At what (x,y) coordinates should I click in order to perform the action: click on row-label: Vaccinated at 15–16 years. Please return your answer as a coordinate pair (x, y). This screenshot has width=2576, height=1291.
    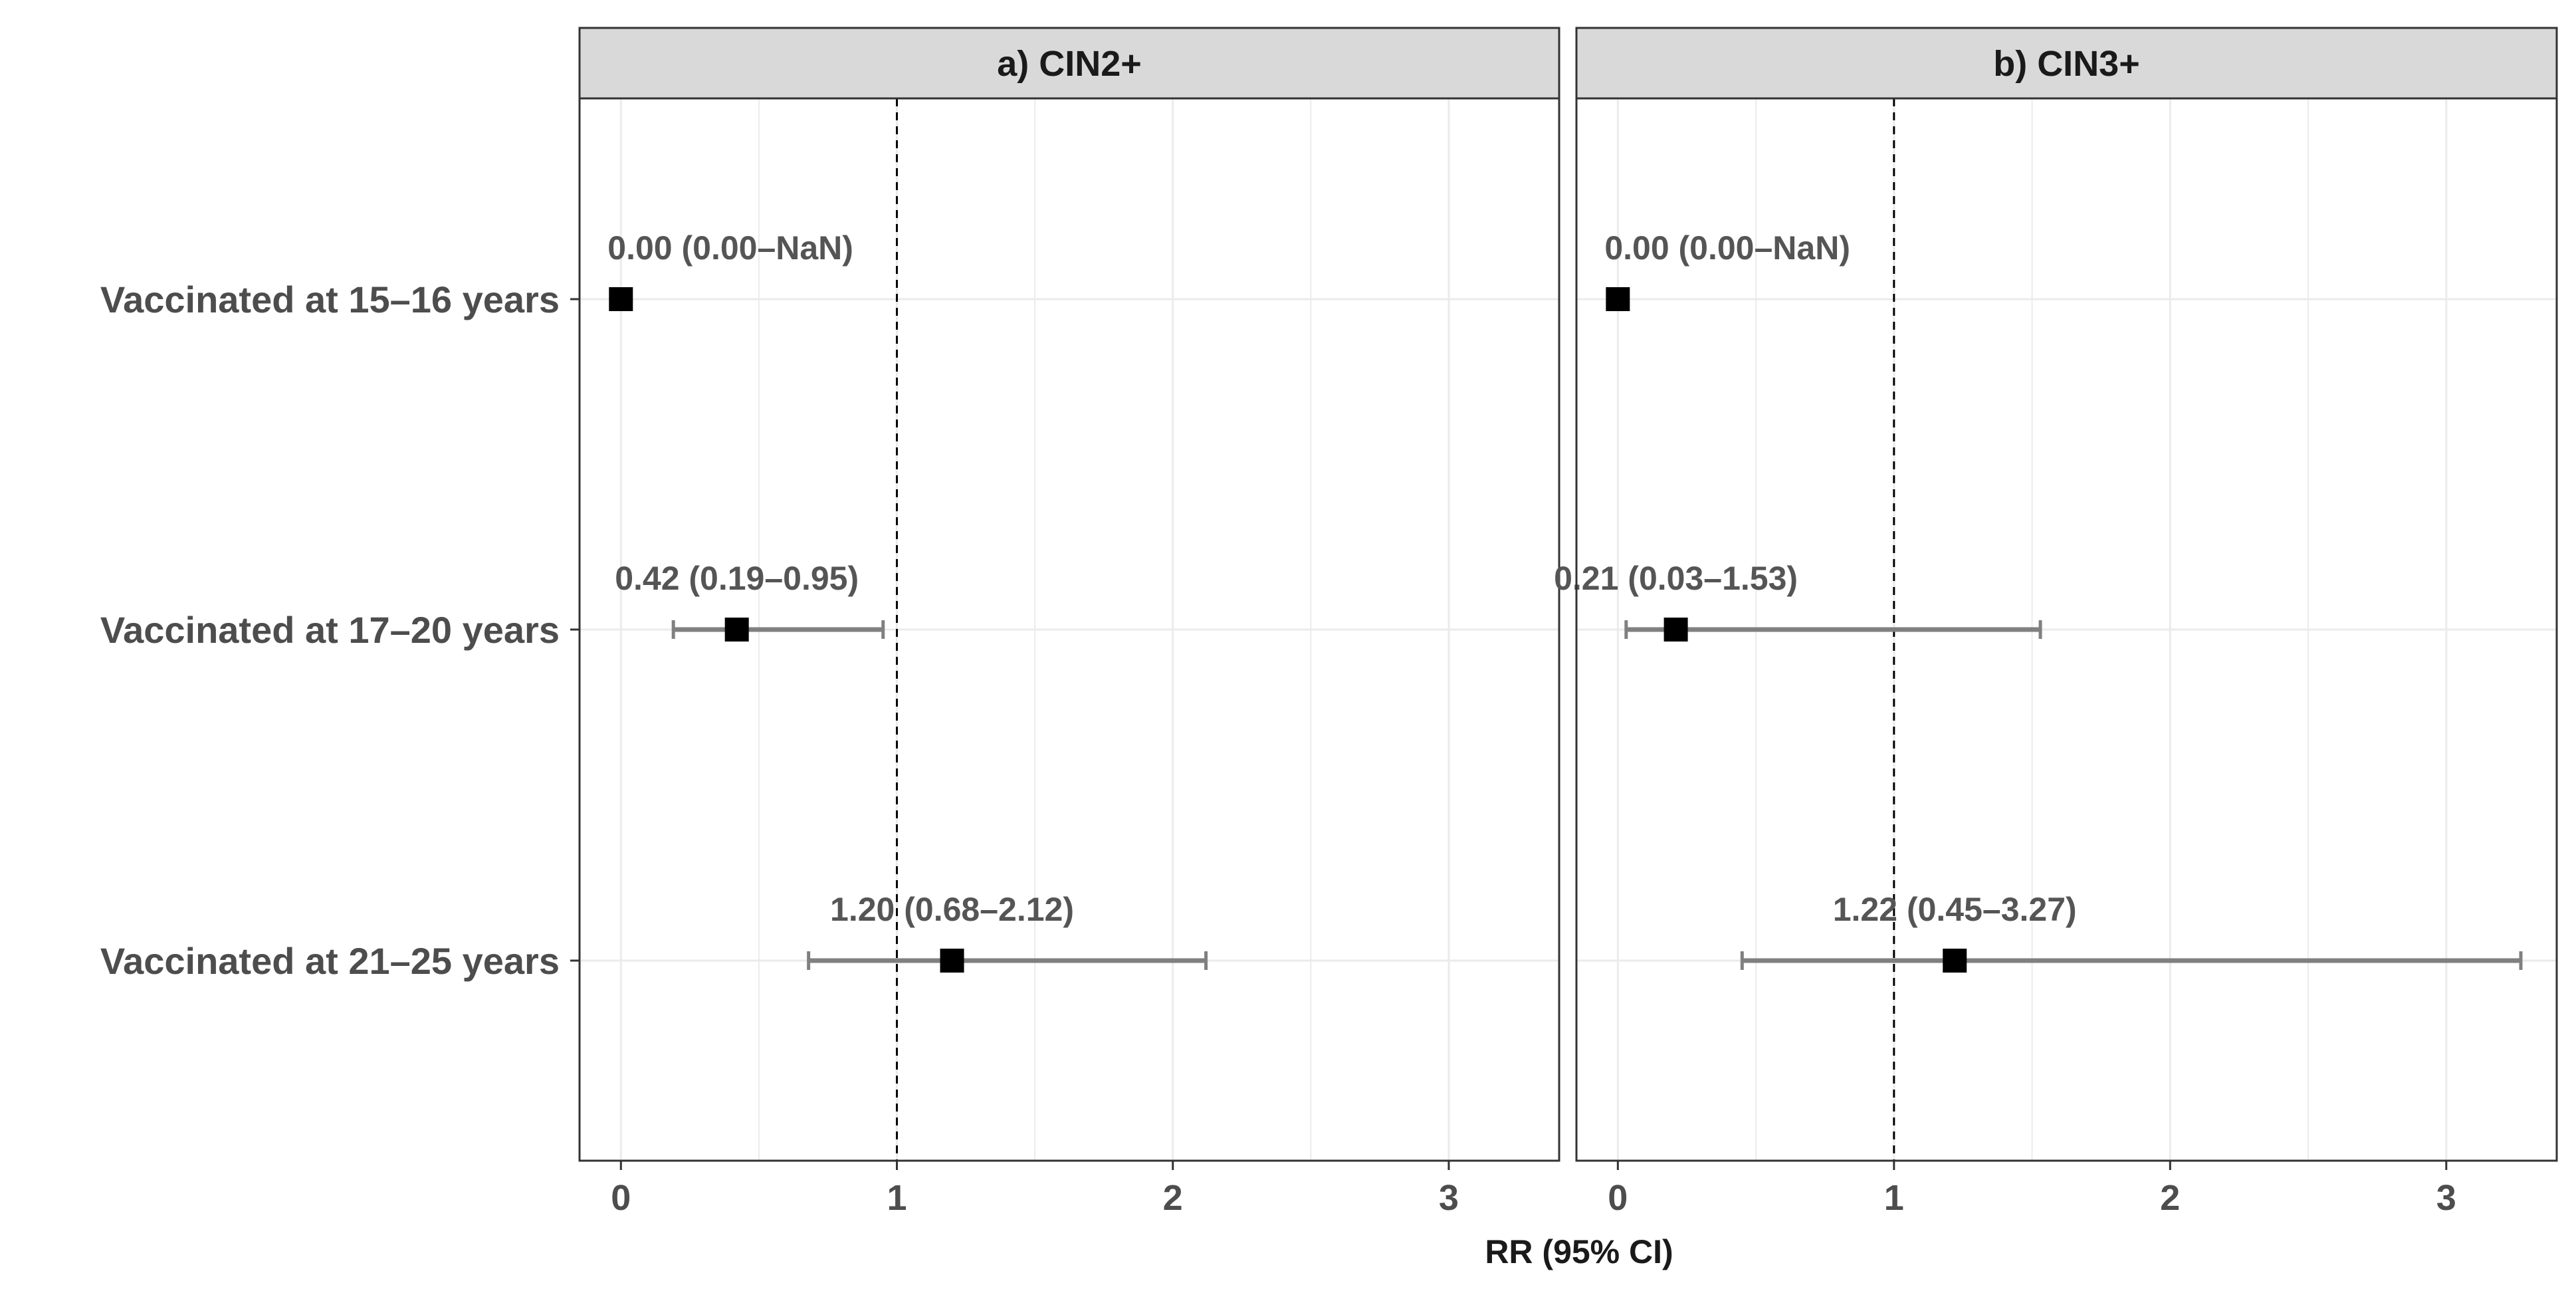
    Looking at the image, I should click on (330, 299).